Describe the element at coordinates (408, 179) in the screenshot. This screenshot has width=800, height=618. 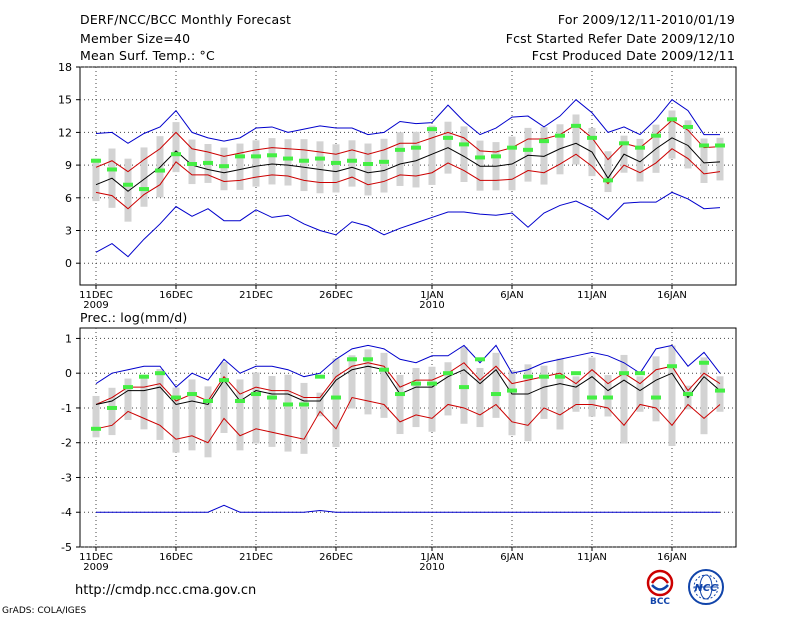
I see `panel1-lower-line` at that location.